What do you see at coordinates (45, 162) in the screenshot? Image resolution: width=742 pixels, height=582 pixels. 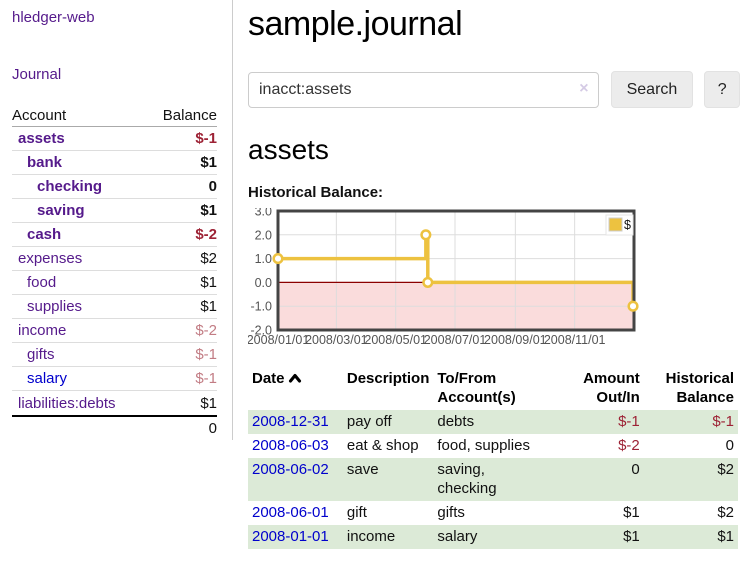 I see `account-link: bank` at bounding box center [45, 162].